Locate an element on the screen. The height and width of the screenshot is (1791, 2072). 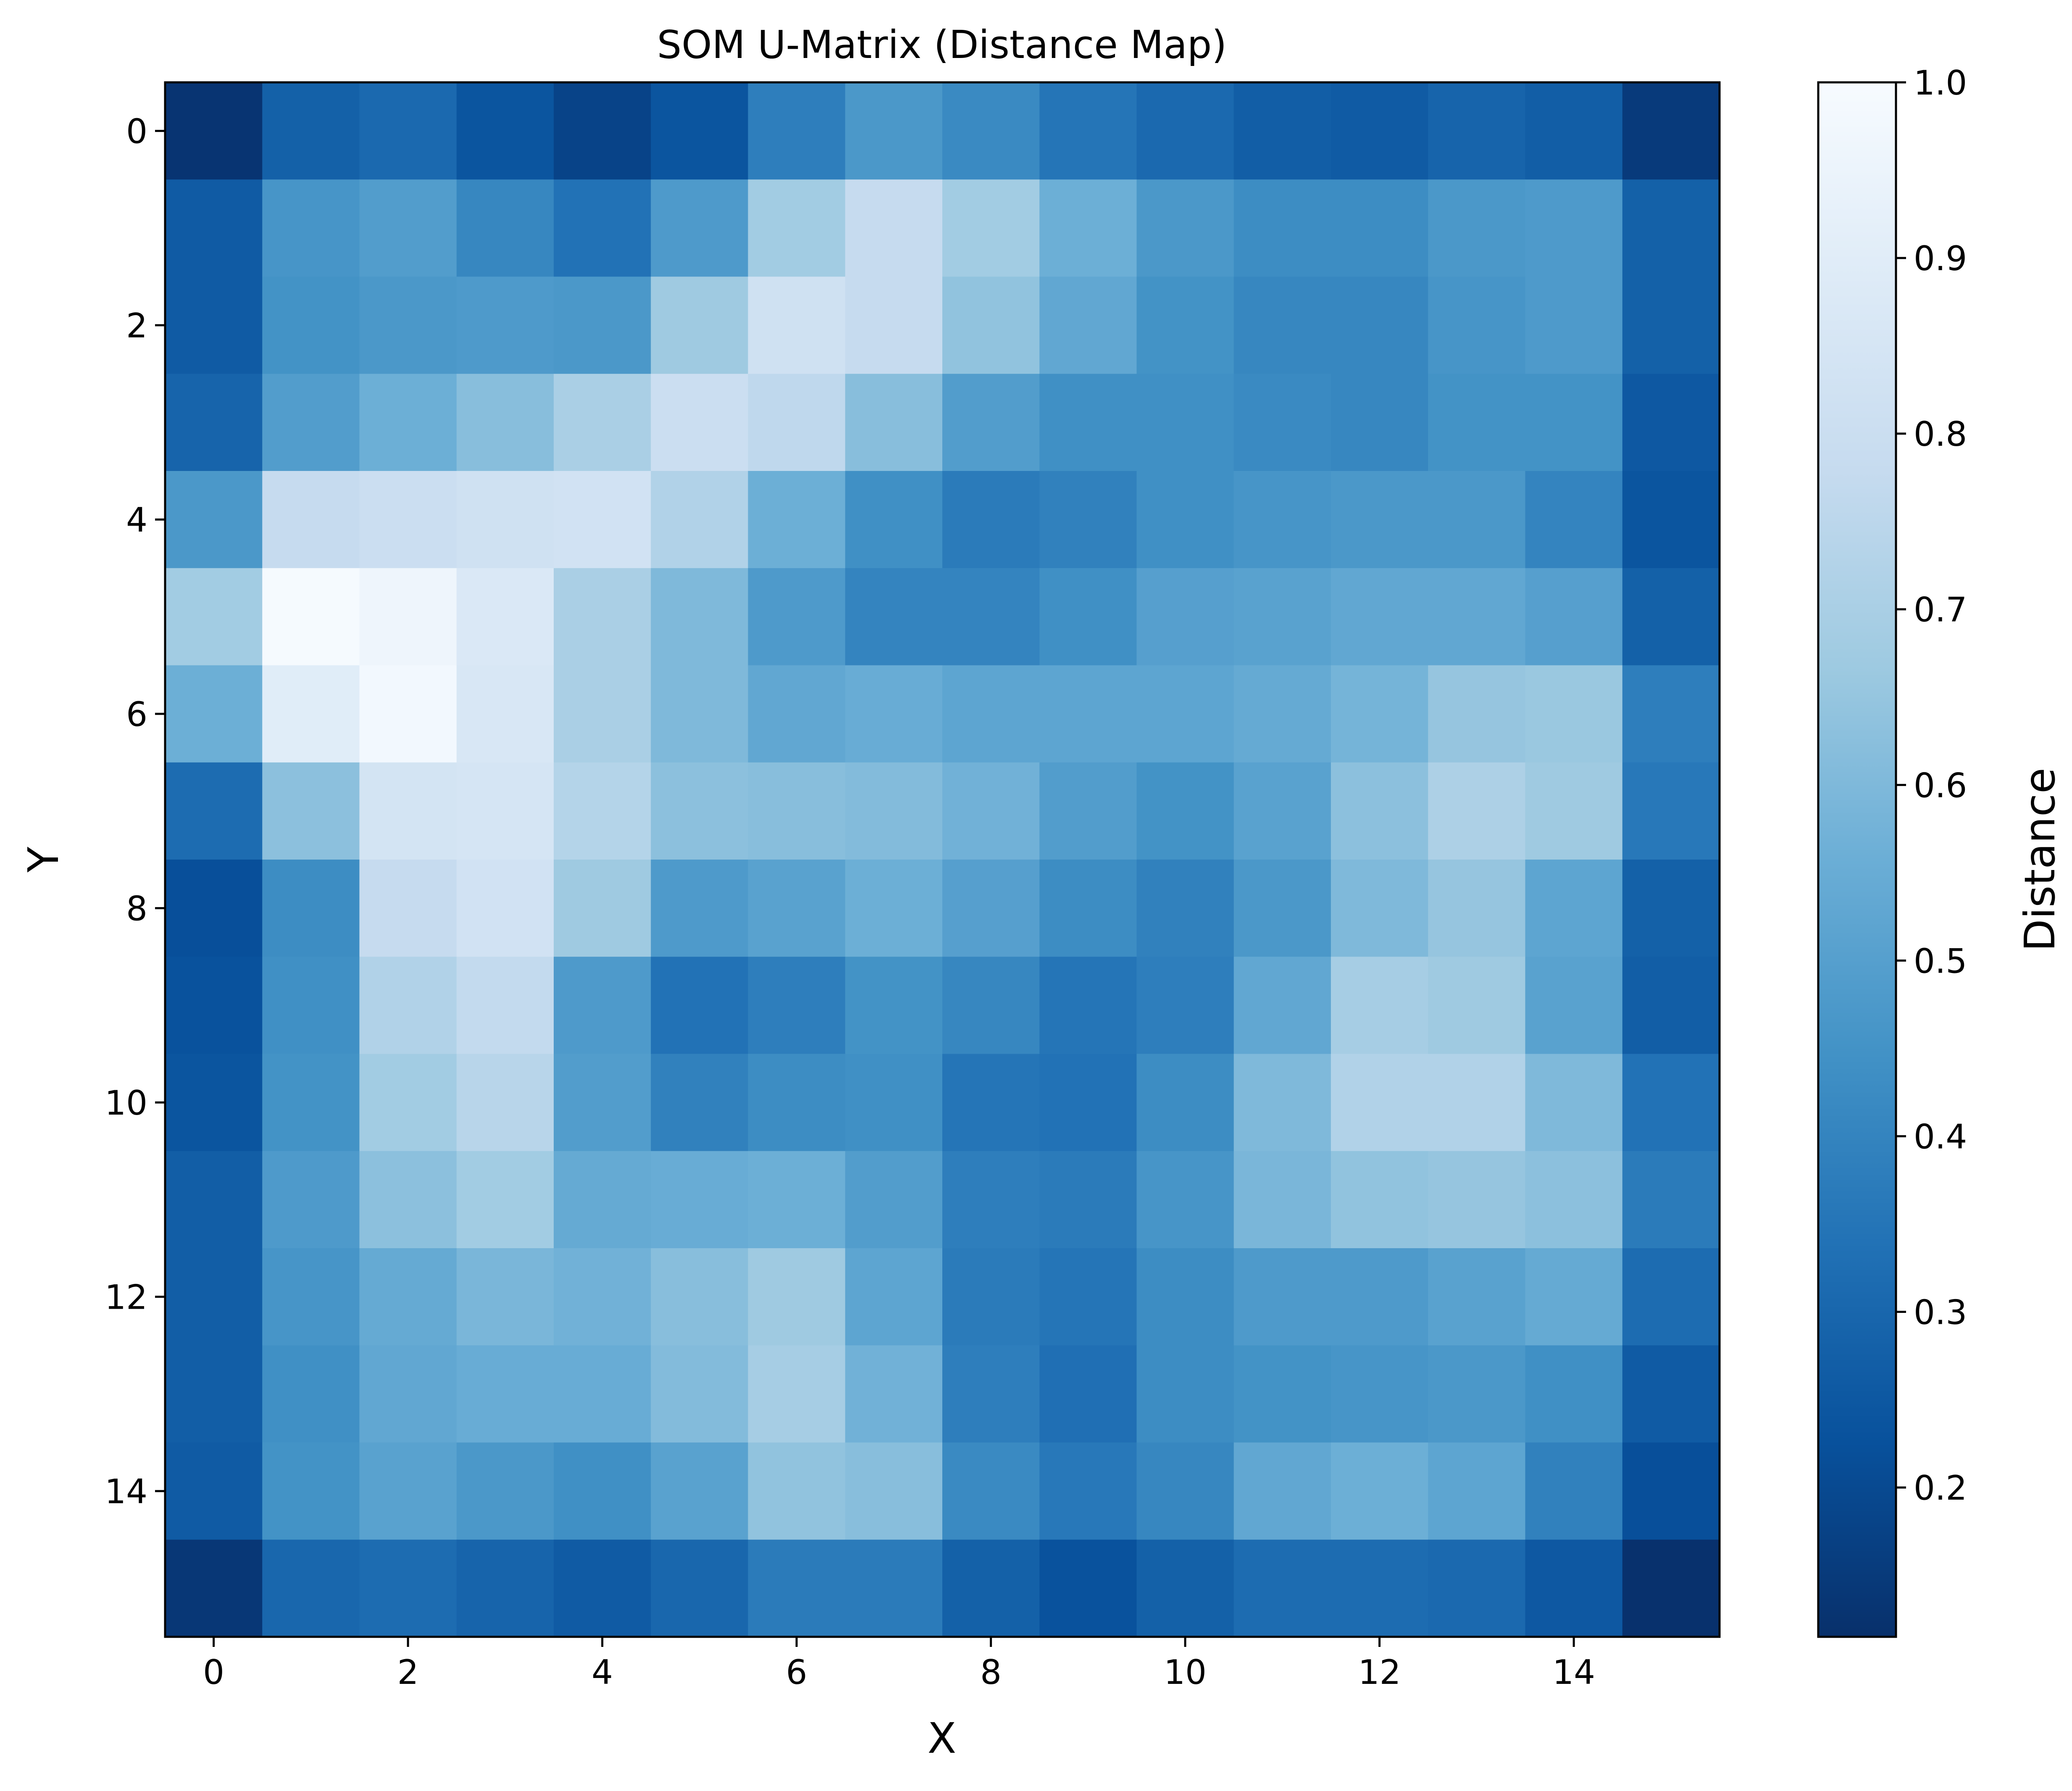
x-axis-ticks: 0 2 4 6 8 10 12 14 is located at coordinates (899, 1665).